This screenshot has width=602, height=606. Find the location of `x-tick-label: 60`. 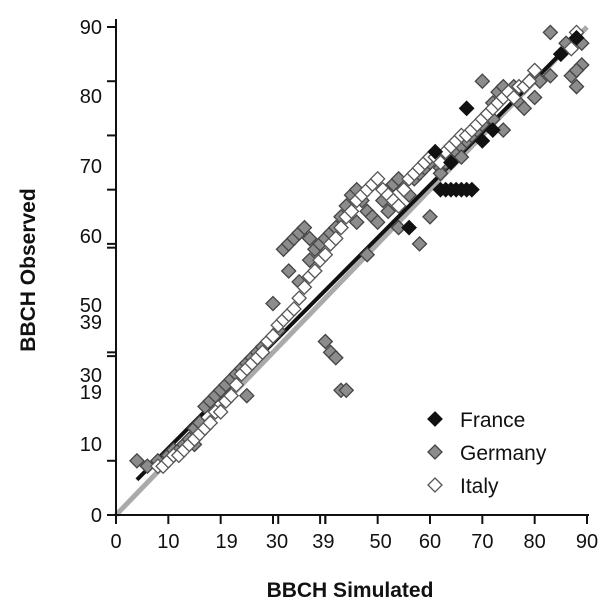

x-tick-label: 60 is located at coordinates (430, 542).